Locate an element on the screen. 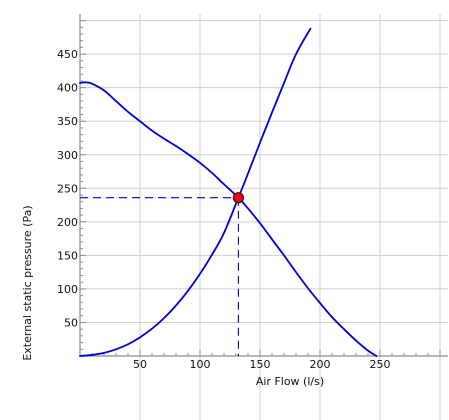 Image resolution: width=449 pixels, height=420 pixels. x-axis-title: Air Flow (l/s) is located at coordinates (290, 381).